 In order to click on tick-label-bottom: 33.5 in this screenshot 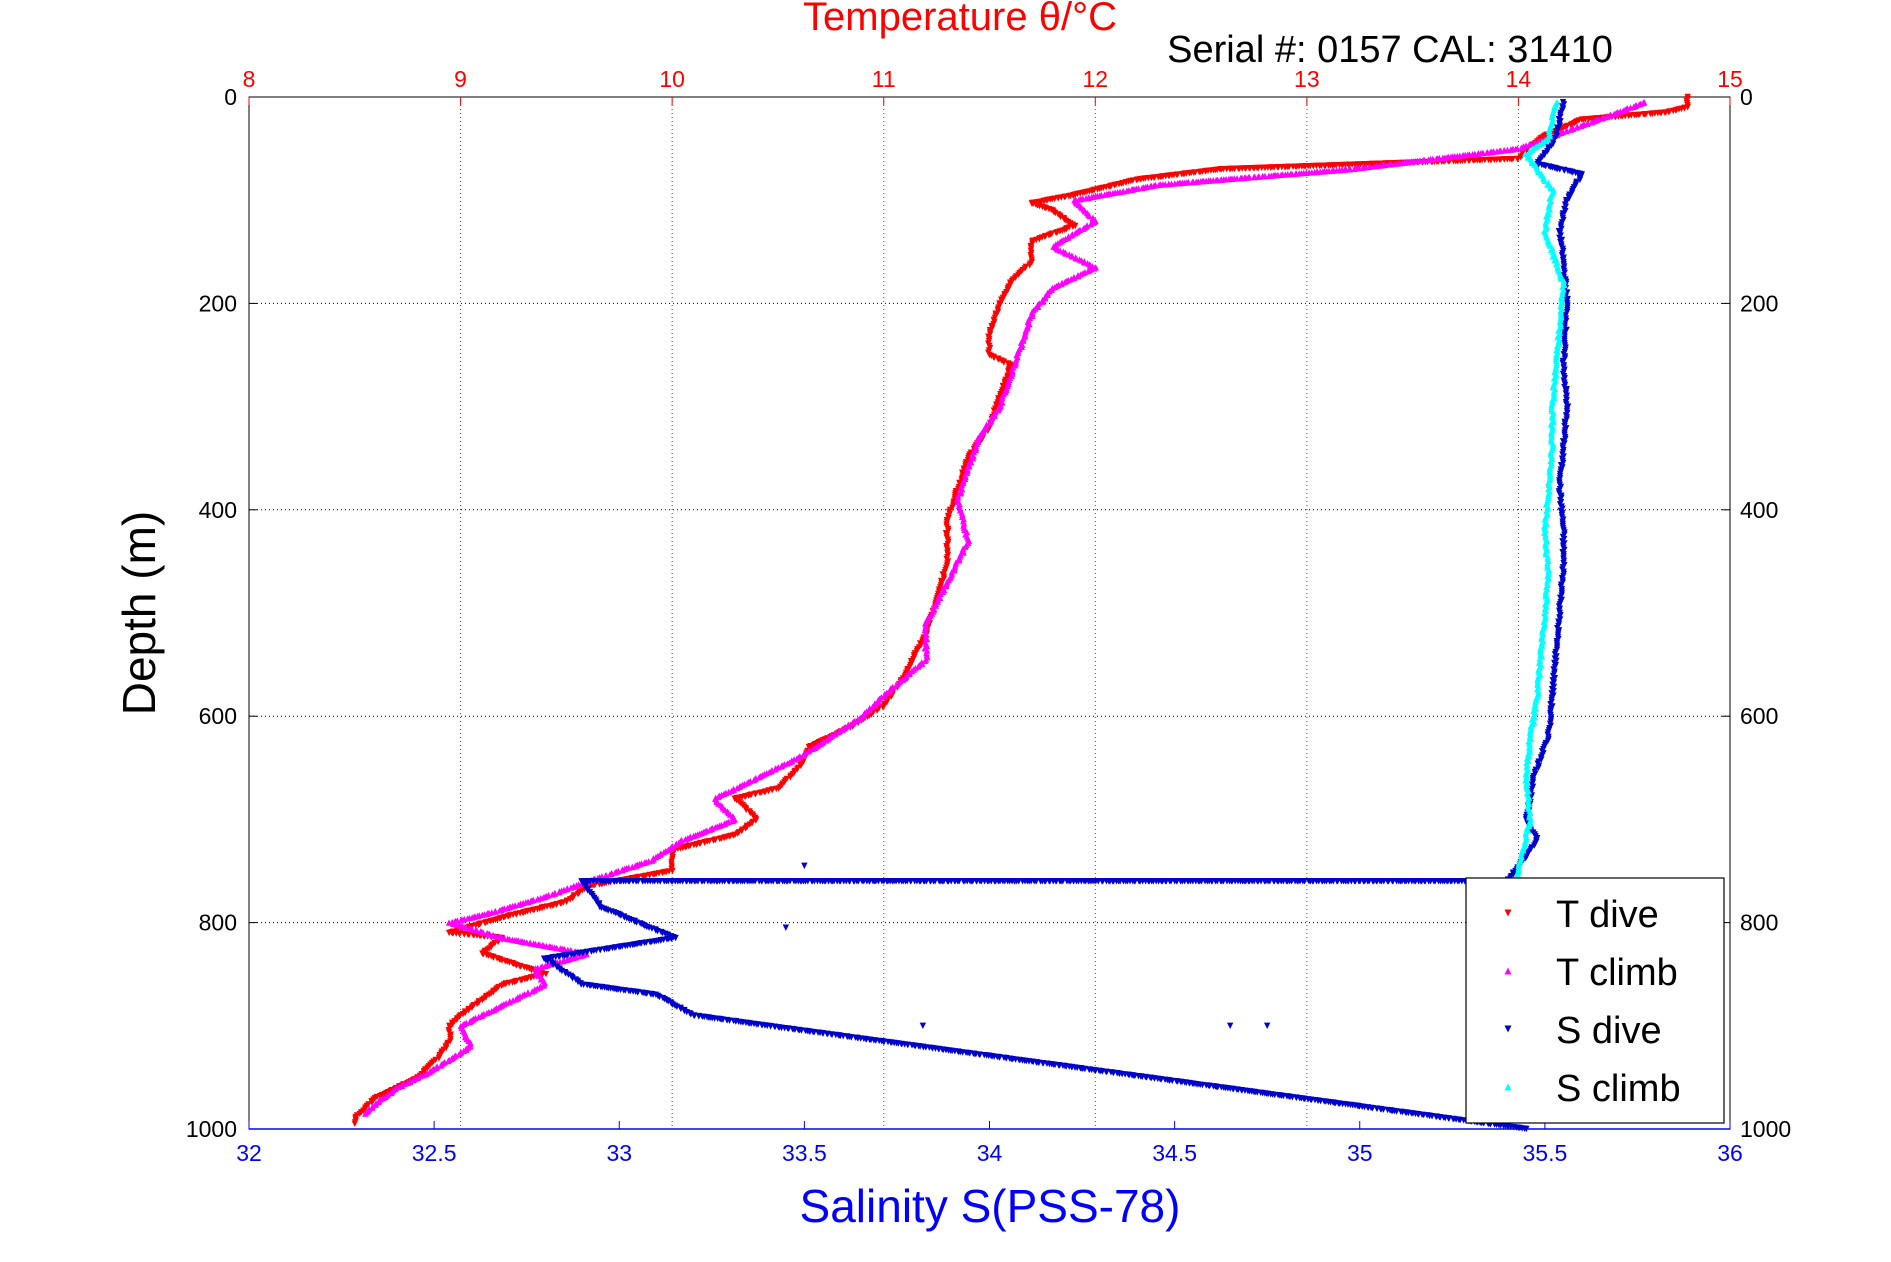, I will do `click(804, 1153)`.